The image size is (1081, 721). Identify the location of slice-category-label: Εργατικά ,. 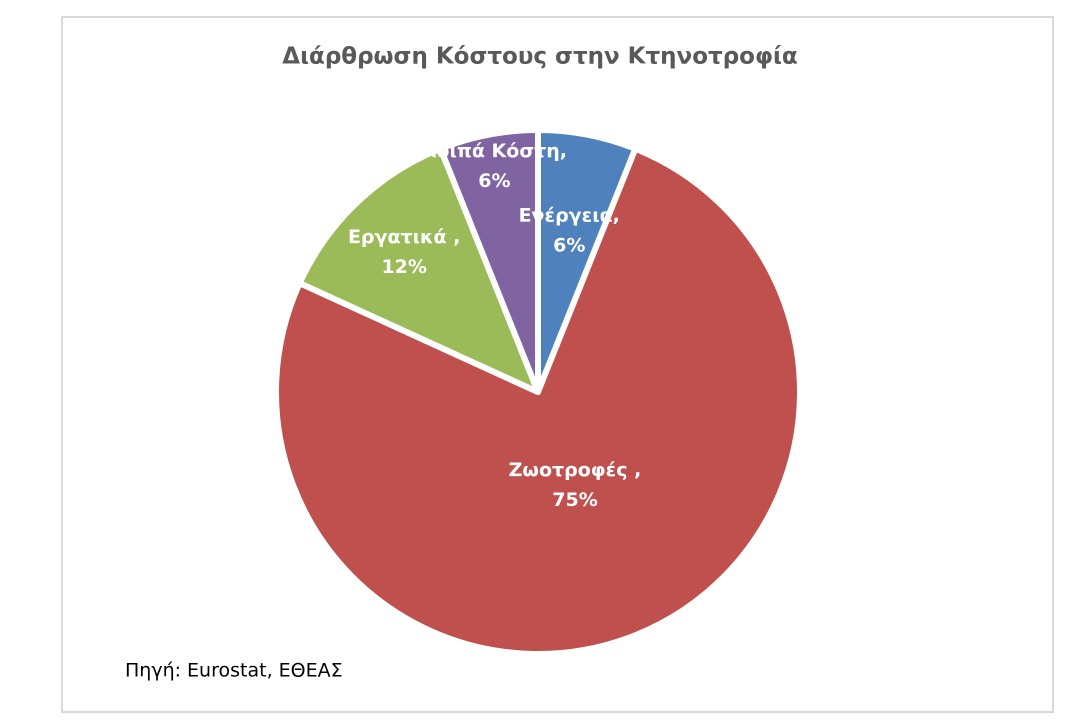
(404, 237).